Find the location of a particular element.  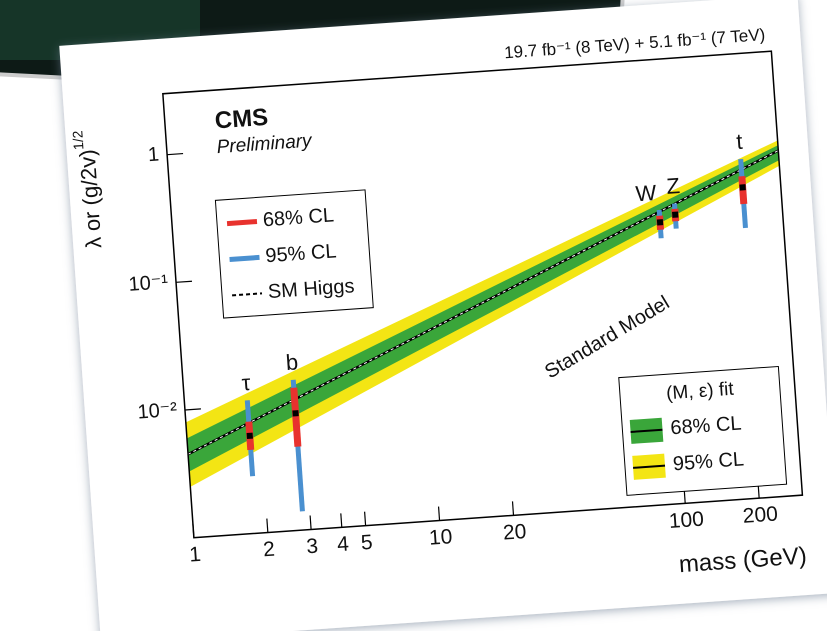

particle-label: W is located at coordinates (646, 193).